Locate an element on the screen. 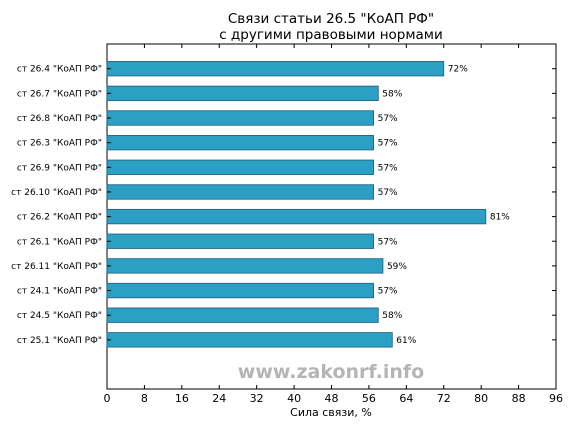 The image size is (576, 432). x-tick-label: 64 is located at coordinates (406, 398).